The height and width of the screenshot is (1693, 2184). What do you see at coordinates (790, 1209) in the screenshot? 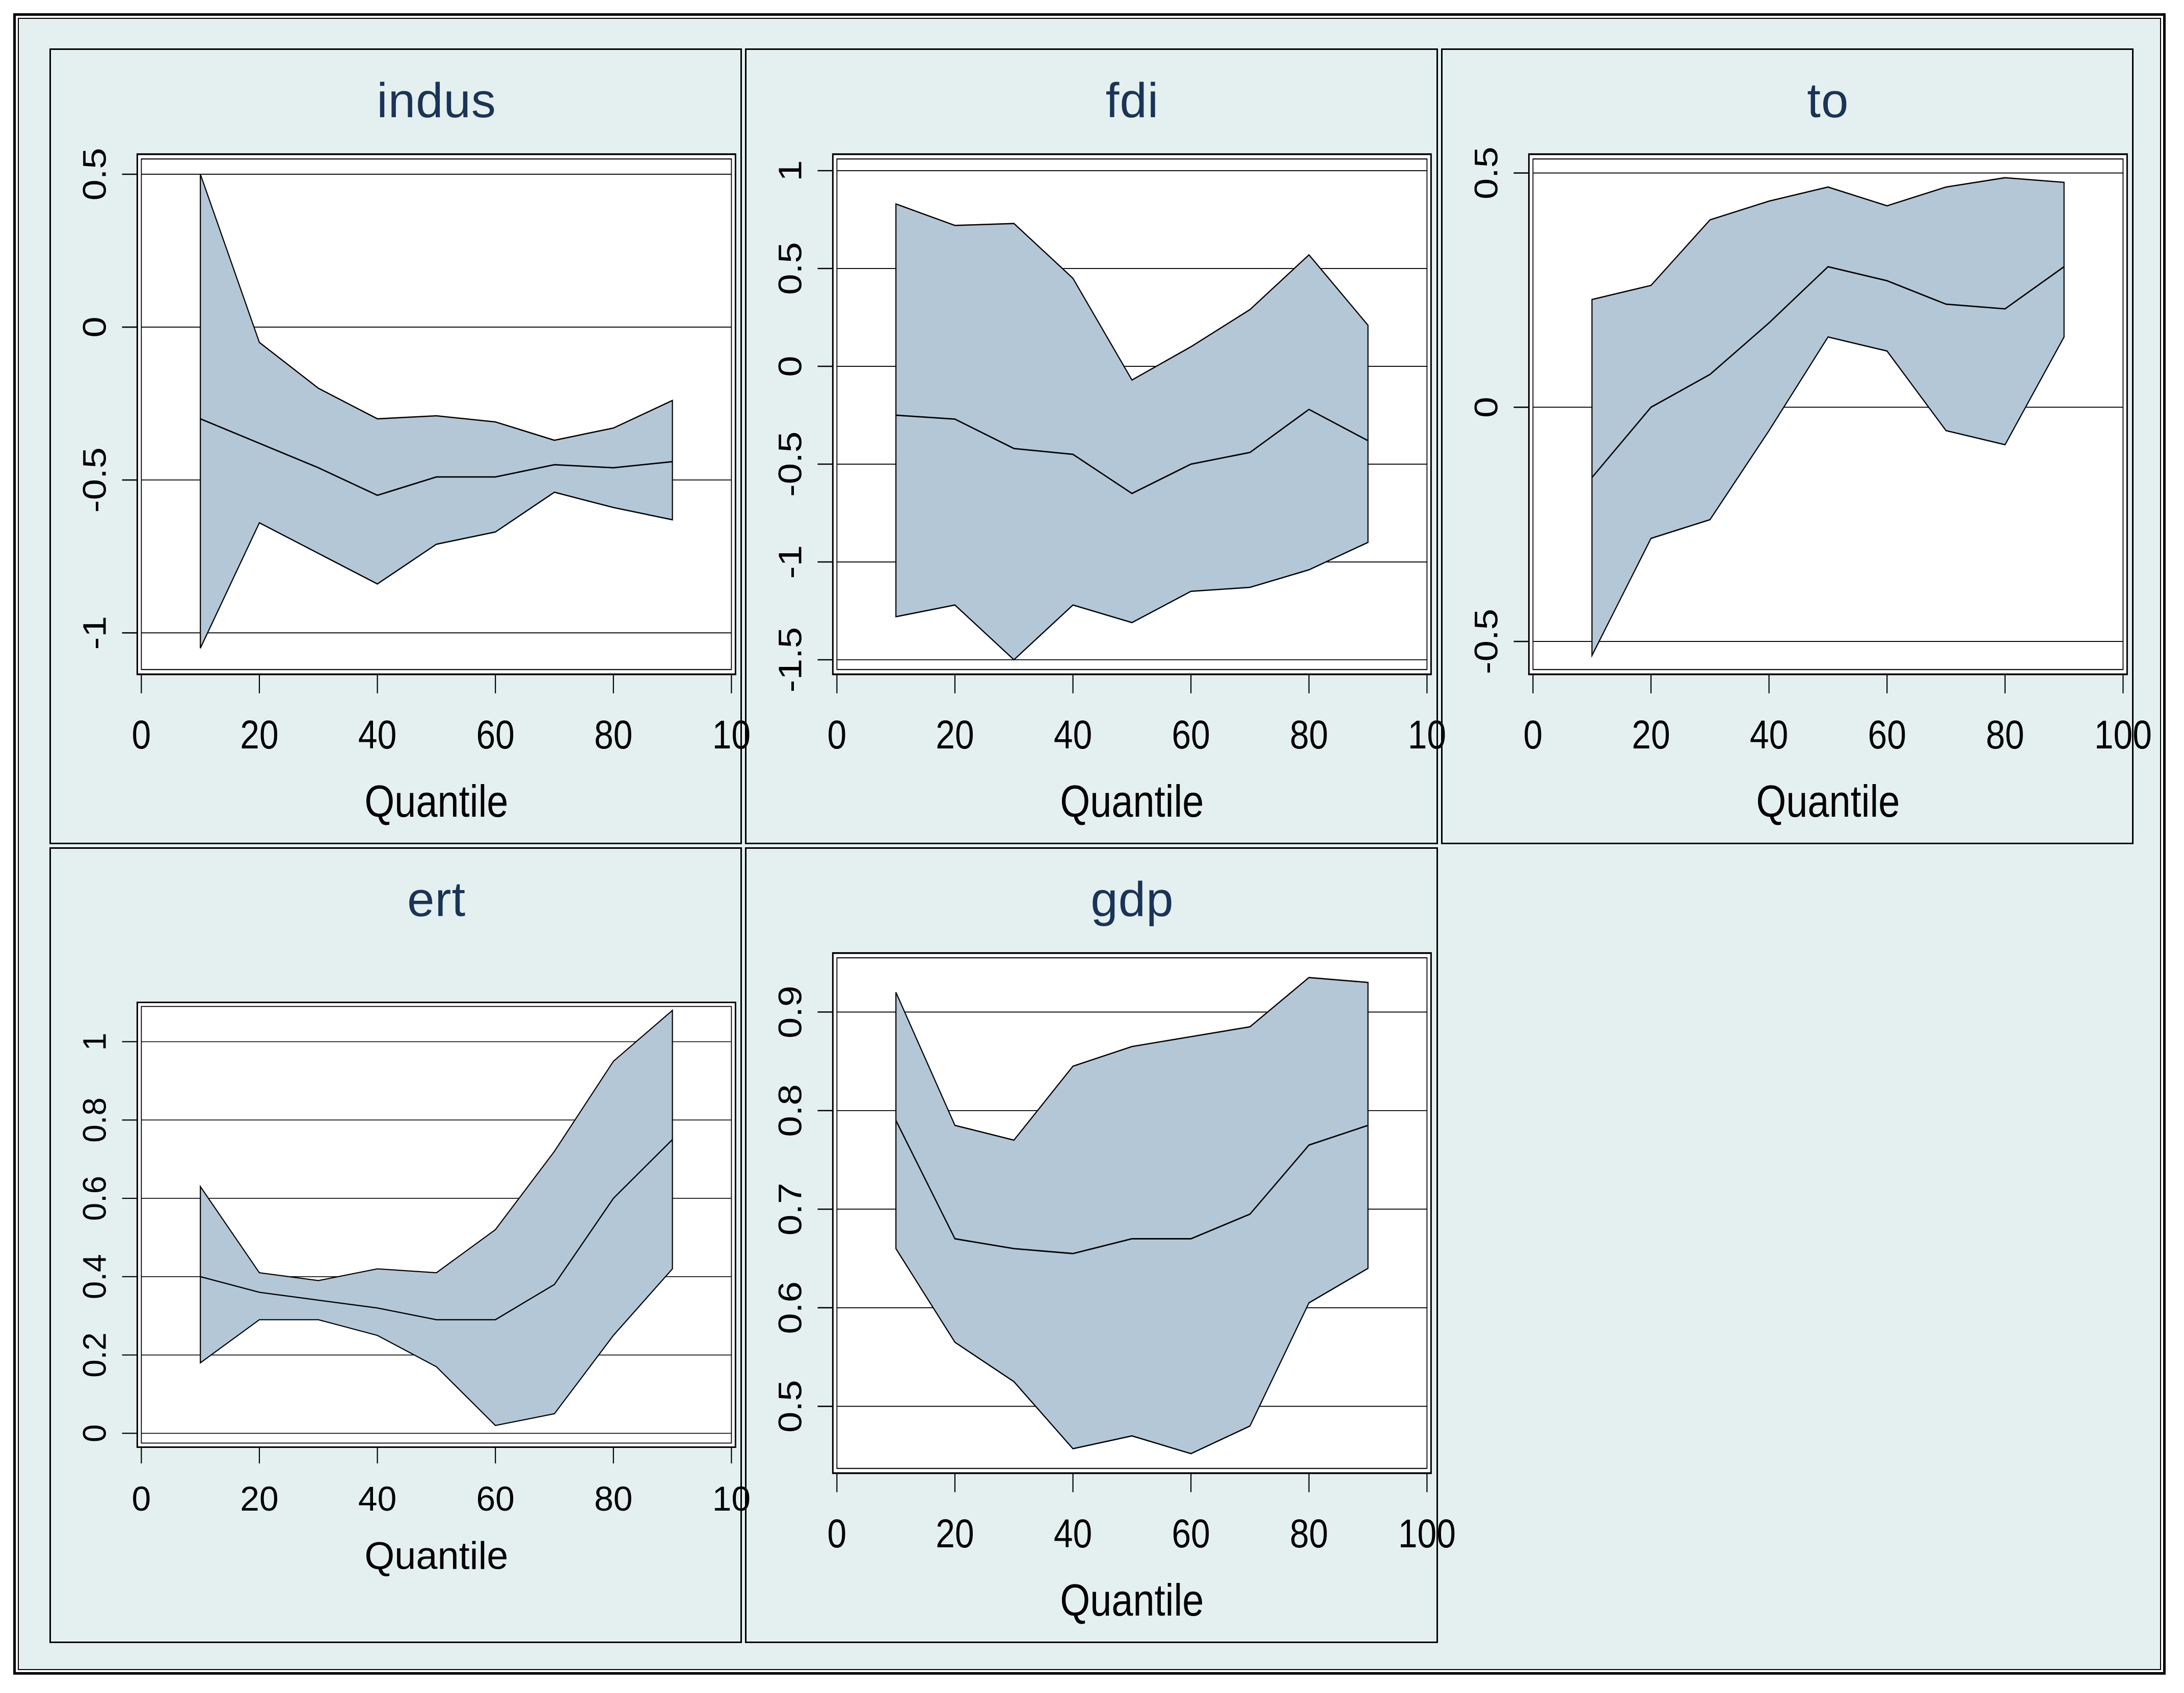
I see `svg-text: 0.7` at bounding box center [790, 1209].